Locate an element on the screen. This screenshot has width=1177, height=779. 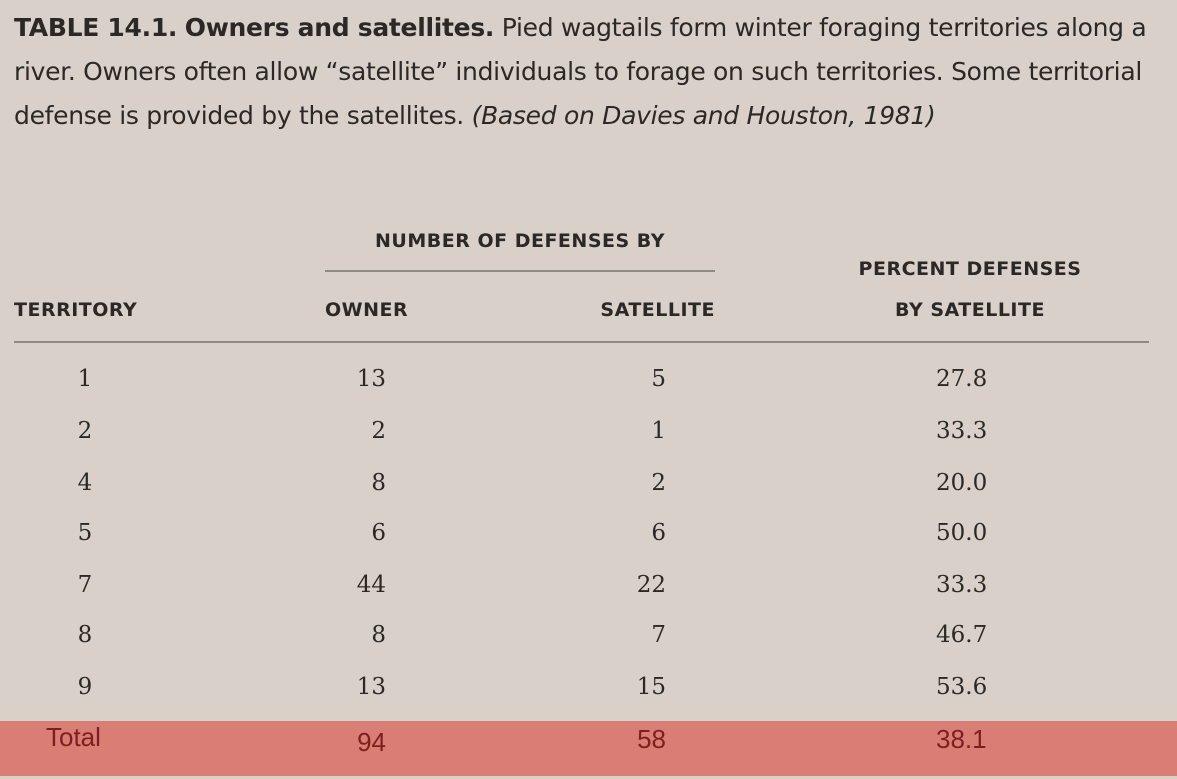
caption-citation: (Based on Davies and Houston, 1981) is located at coordinates (703, 115).